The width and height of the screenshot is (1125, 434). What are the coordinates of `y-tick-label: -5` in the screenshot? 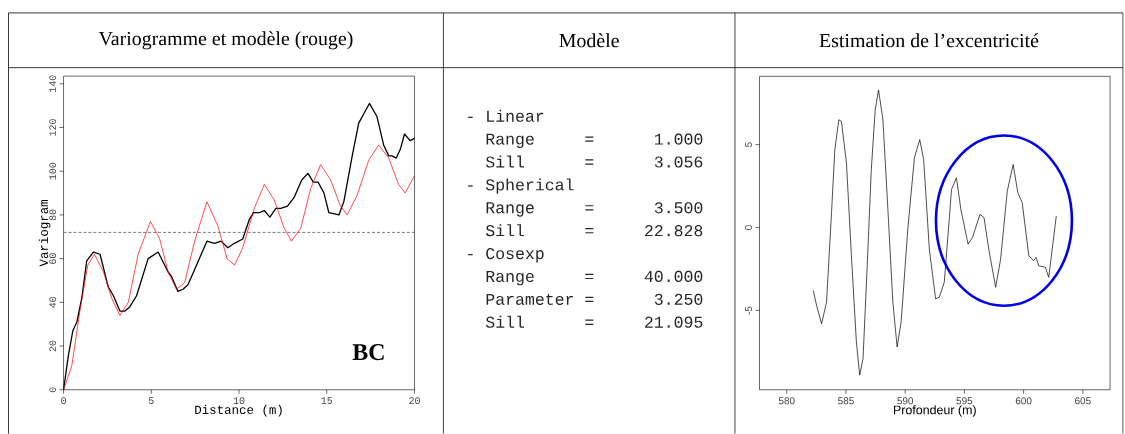 It's located at (749, 310).